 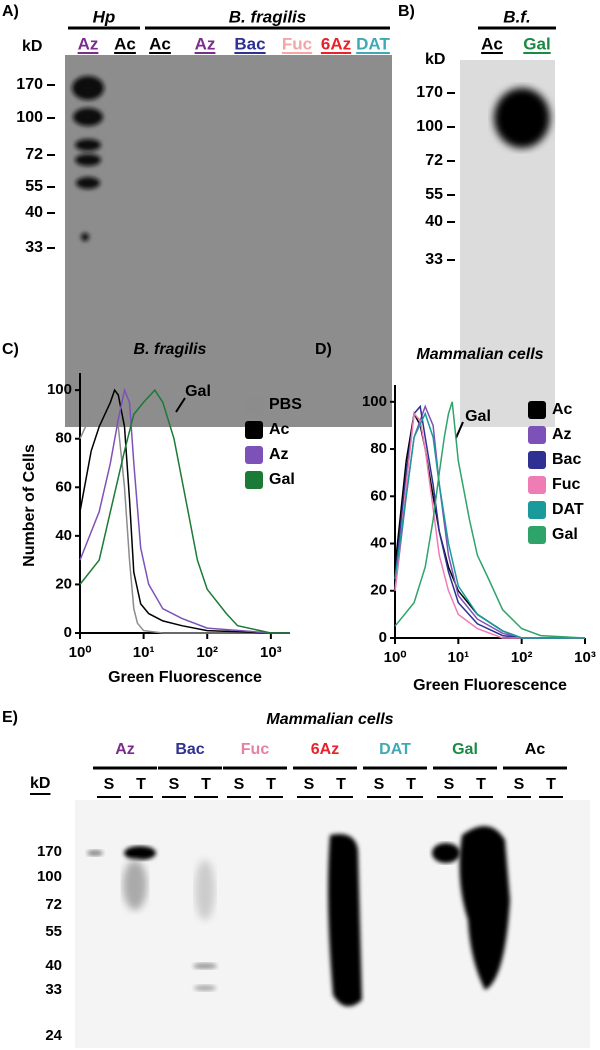 I want to click on y-tick-label: 100, so click(x=59, y=389).